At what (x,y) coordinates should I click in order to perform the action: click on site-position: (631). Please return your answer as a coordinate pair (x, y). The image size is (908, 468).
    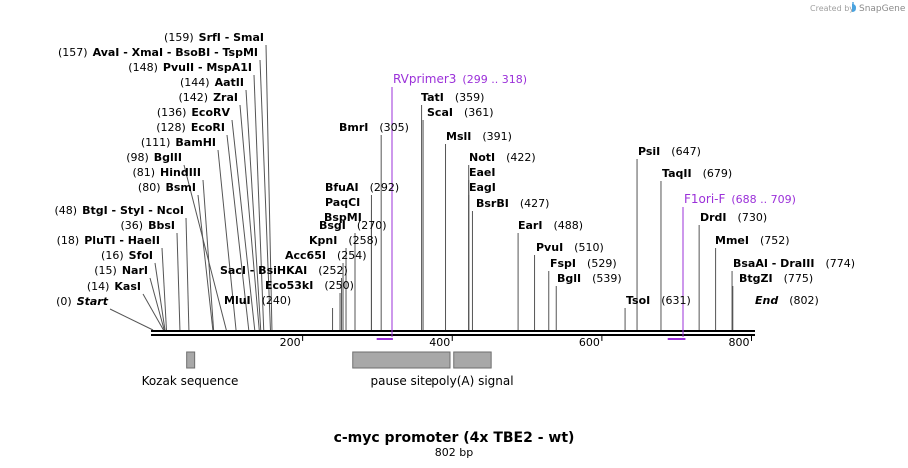
    Looking at the image, I should click on (676, 300).